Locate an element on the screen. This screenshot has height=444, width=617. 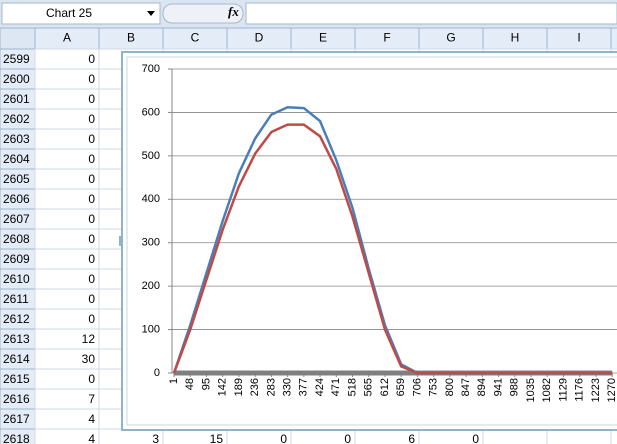
formula-controls is located at coordinates (203, 13).